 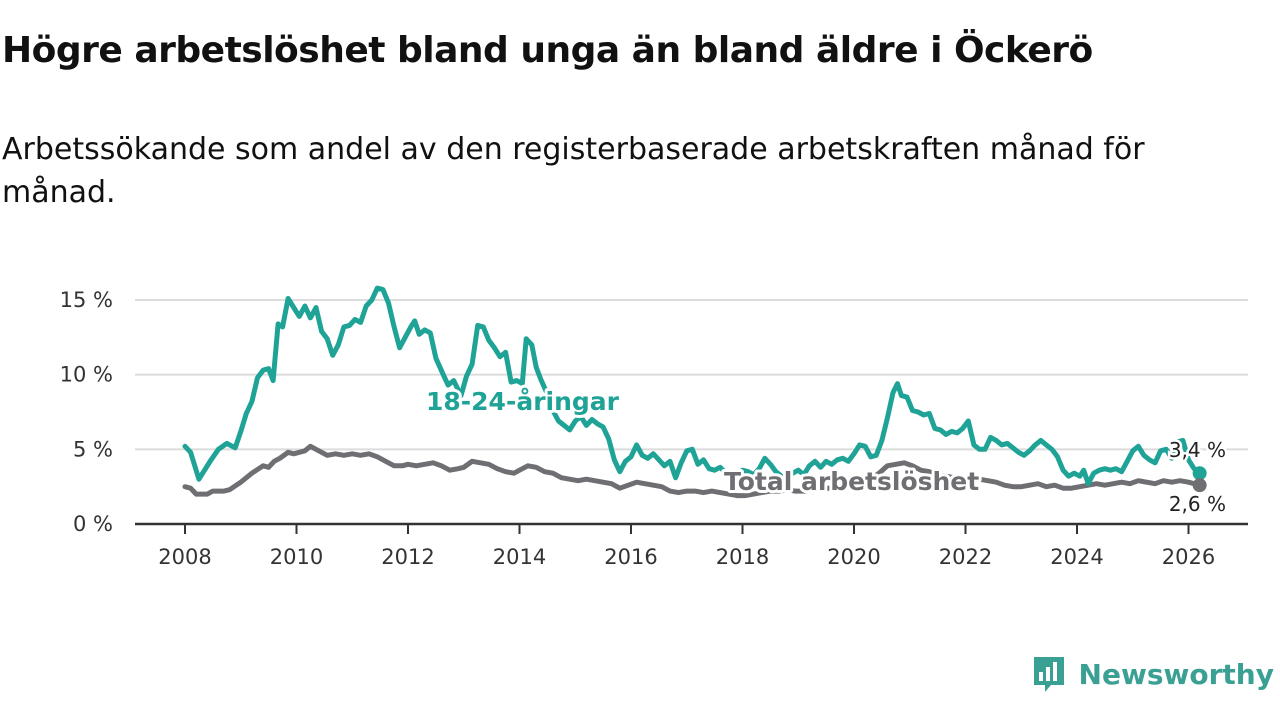 What do you see at coordinates (1197, 504) in the screenshot?
I see `end-label-total: 2,6 %` at bounding box center [1197, 504].